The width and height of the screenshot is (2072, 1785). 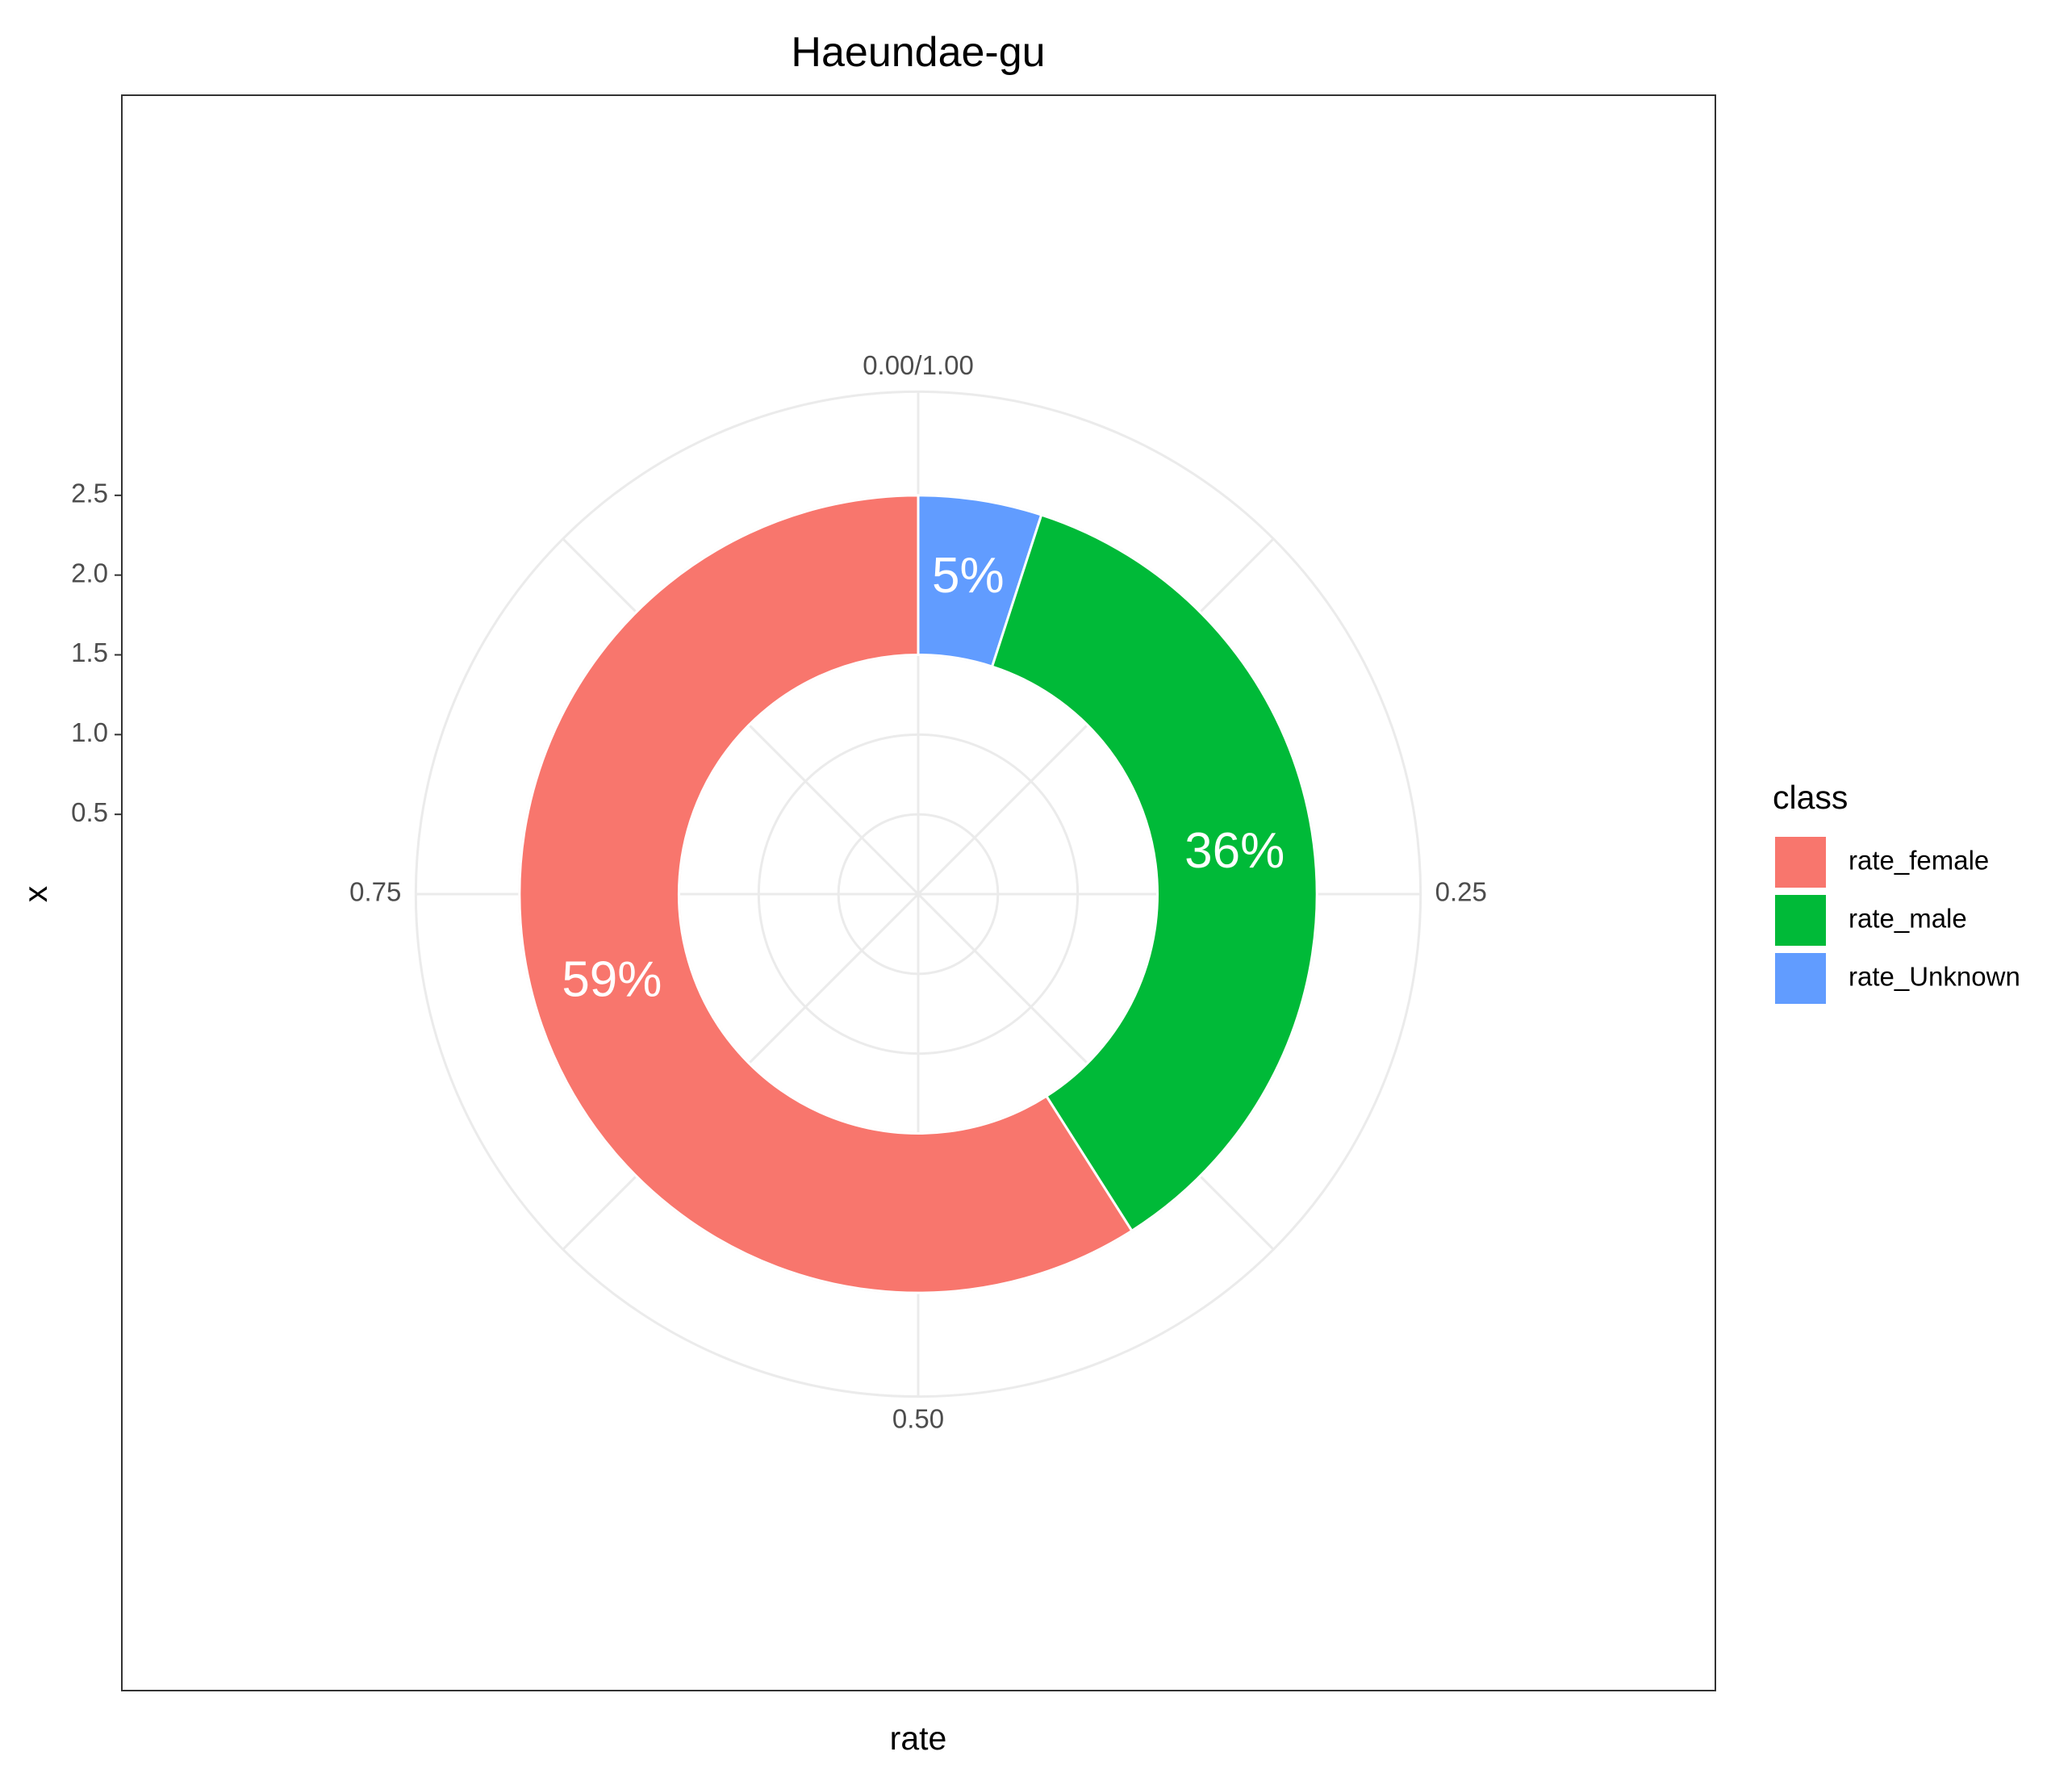 What do you see at coordinates (923, 778) in the screenshot?
I see `slice-labels: 5% 36% 59%` at bounding box center [923, 778].